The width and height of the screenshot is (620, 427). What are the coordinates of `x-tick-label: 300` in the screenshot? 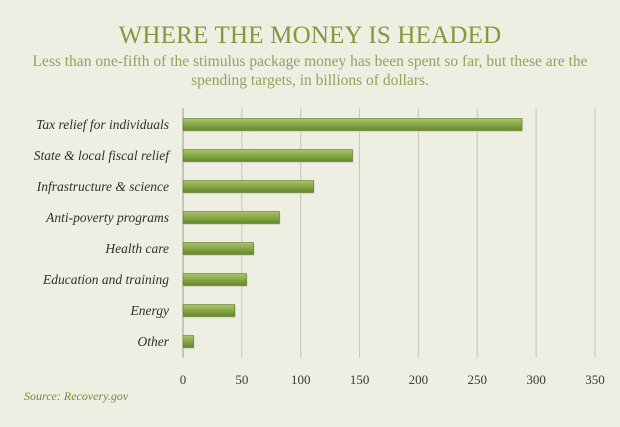 It's located at (536, 379).